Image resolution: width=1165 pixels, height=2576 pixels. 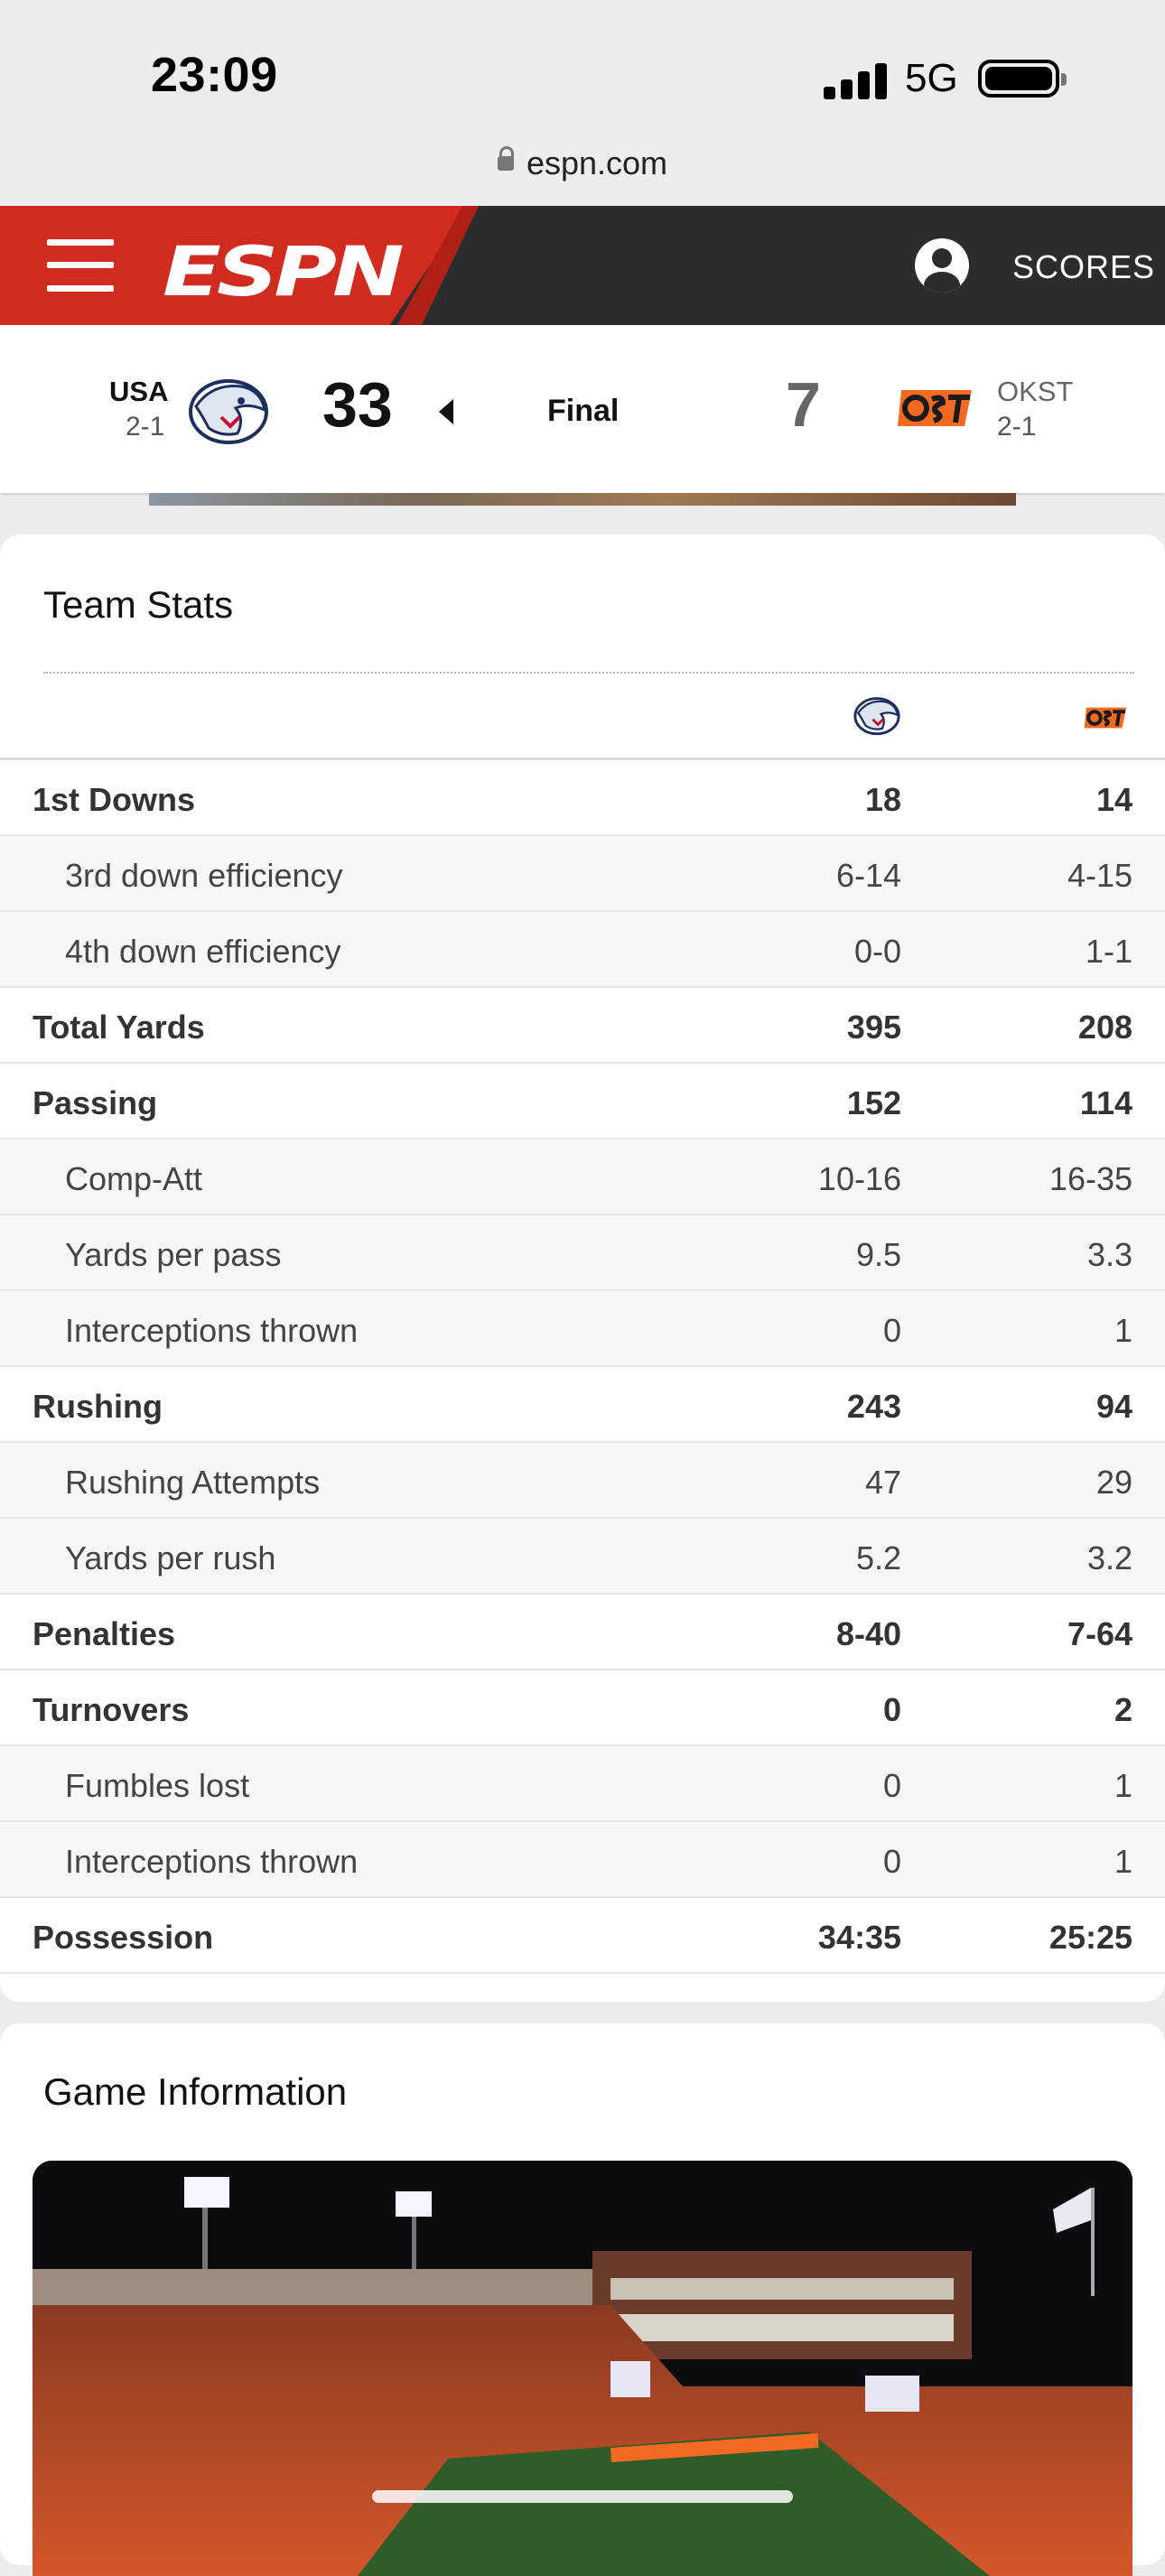 I want to click on usa-column-logo-icon, so click(x=876, y=716).